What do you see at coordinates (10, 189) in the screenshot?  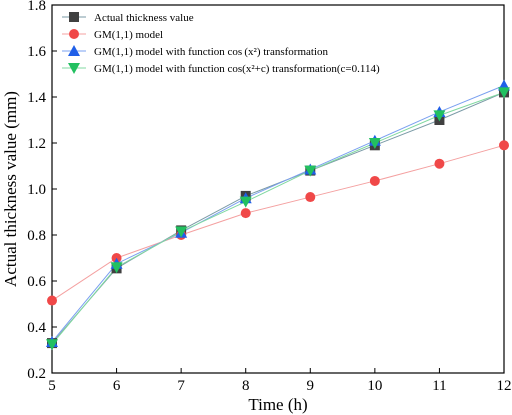 I see `y-axis-title: Actual thickness value (mm)` at bounding box center [10, 189].